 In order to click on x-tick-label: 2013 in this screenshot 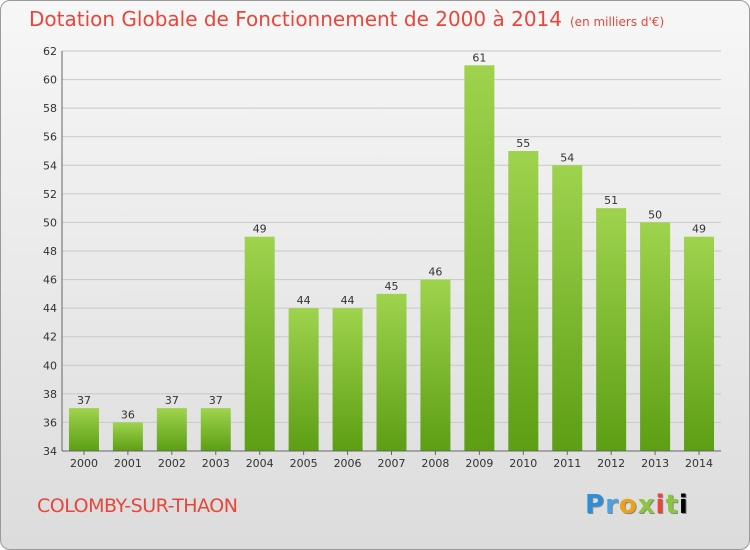, I will do `click(655, 463)`.